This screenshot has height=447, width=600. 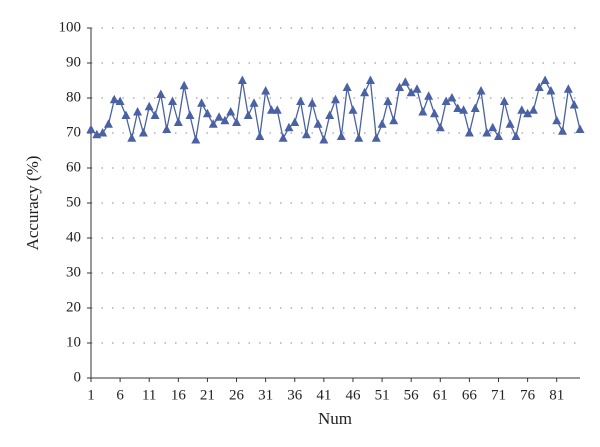 I want to click on x-tick-label: 6, so click(x=120, y=395).